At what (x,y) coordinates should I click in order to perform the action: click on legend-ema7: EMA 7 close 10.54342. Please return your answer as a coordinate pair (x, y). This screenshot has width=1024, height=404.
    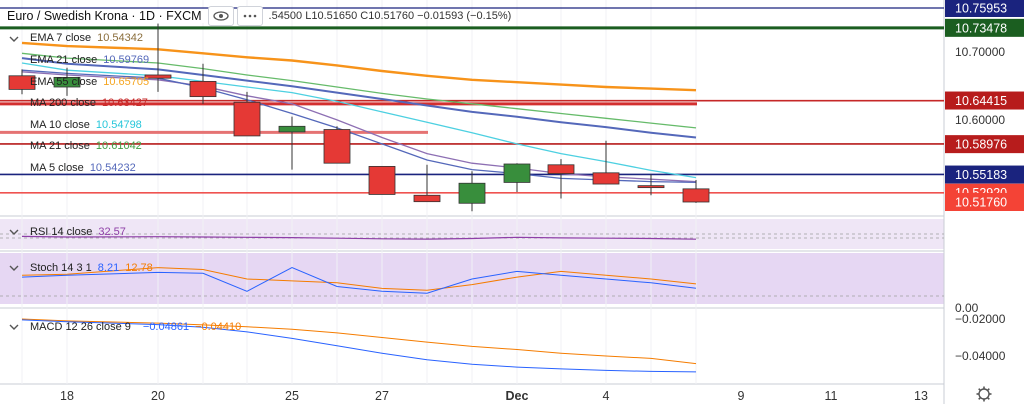
    Looking at the image, I should click on (86, 38).